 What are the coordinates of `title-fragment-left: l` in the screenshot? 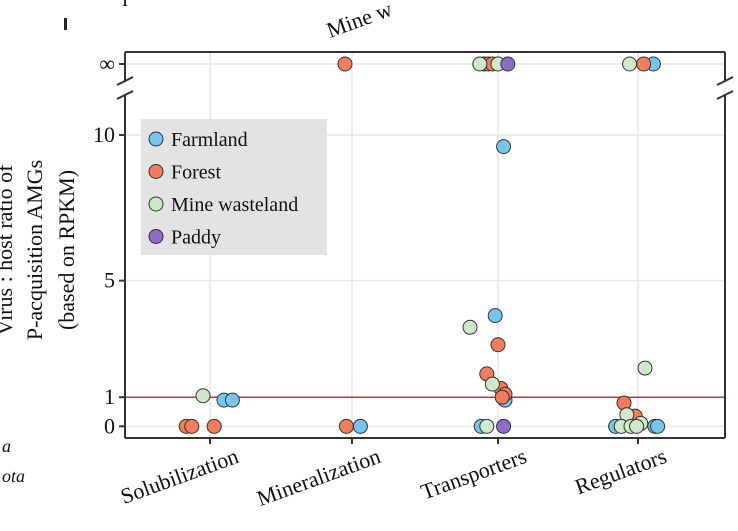 It's located at (125, 5).